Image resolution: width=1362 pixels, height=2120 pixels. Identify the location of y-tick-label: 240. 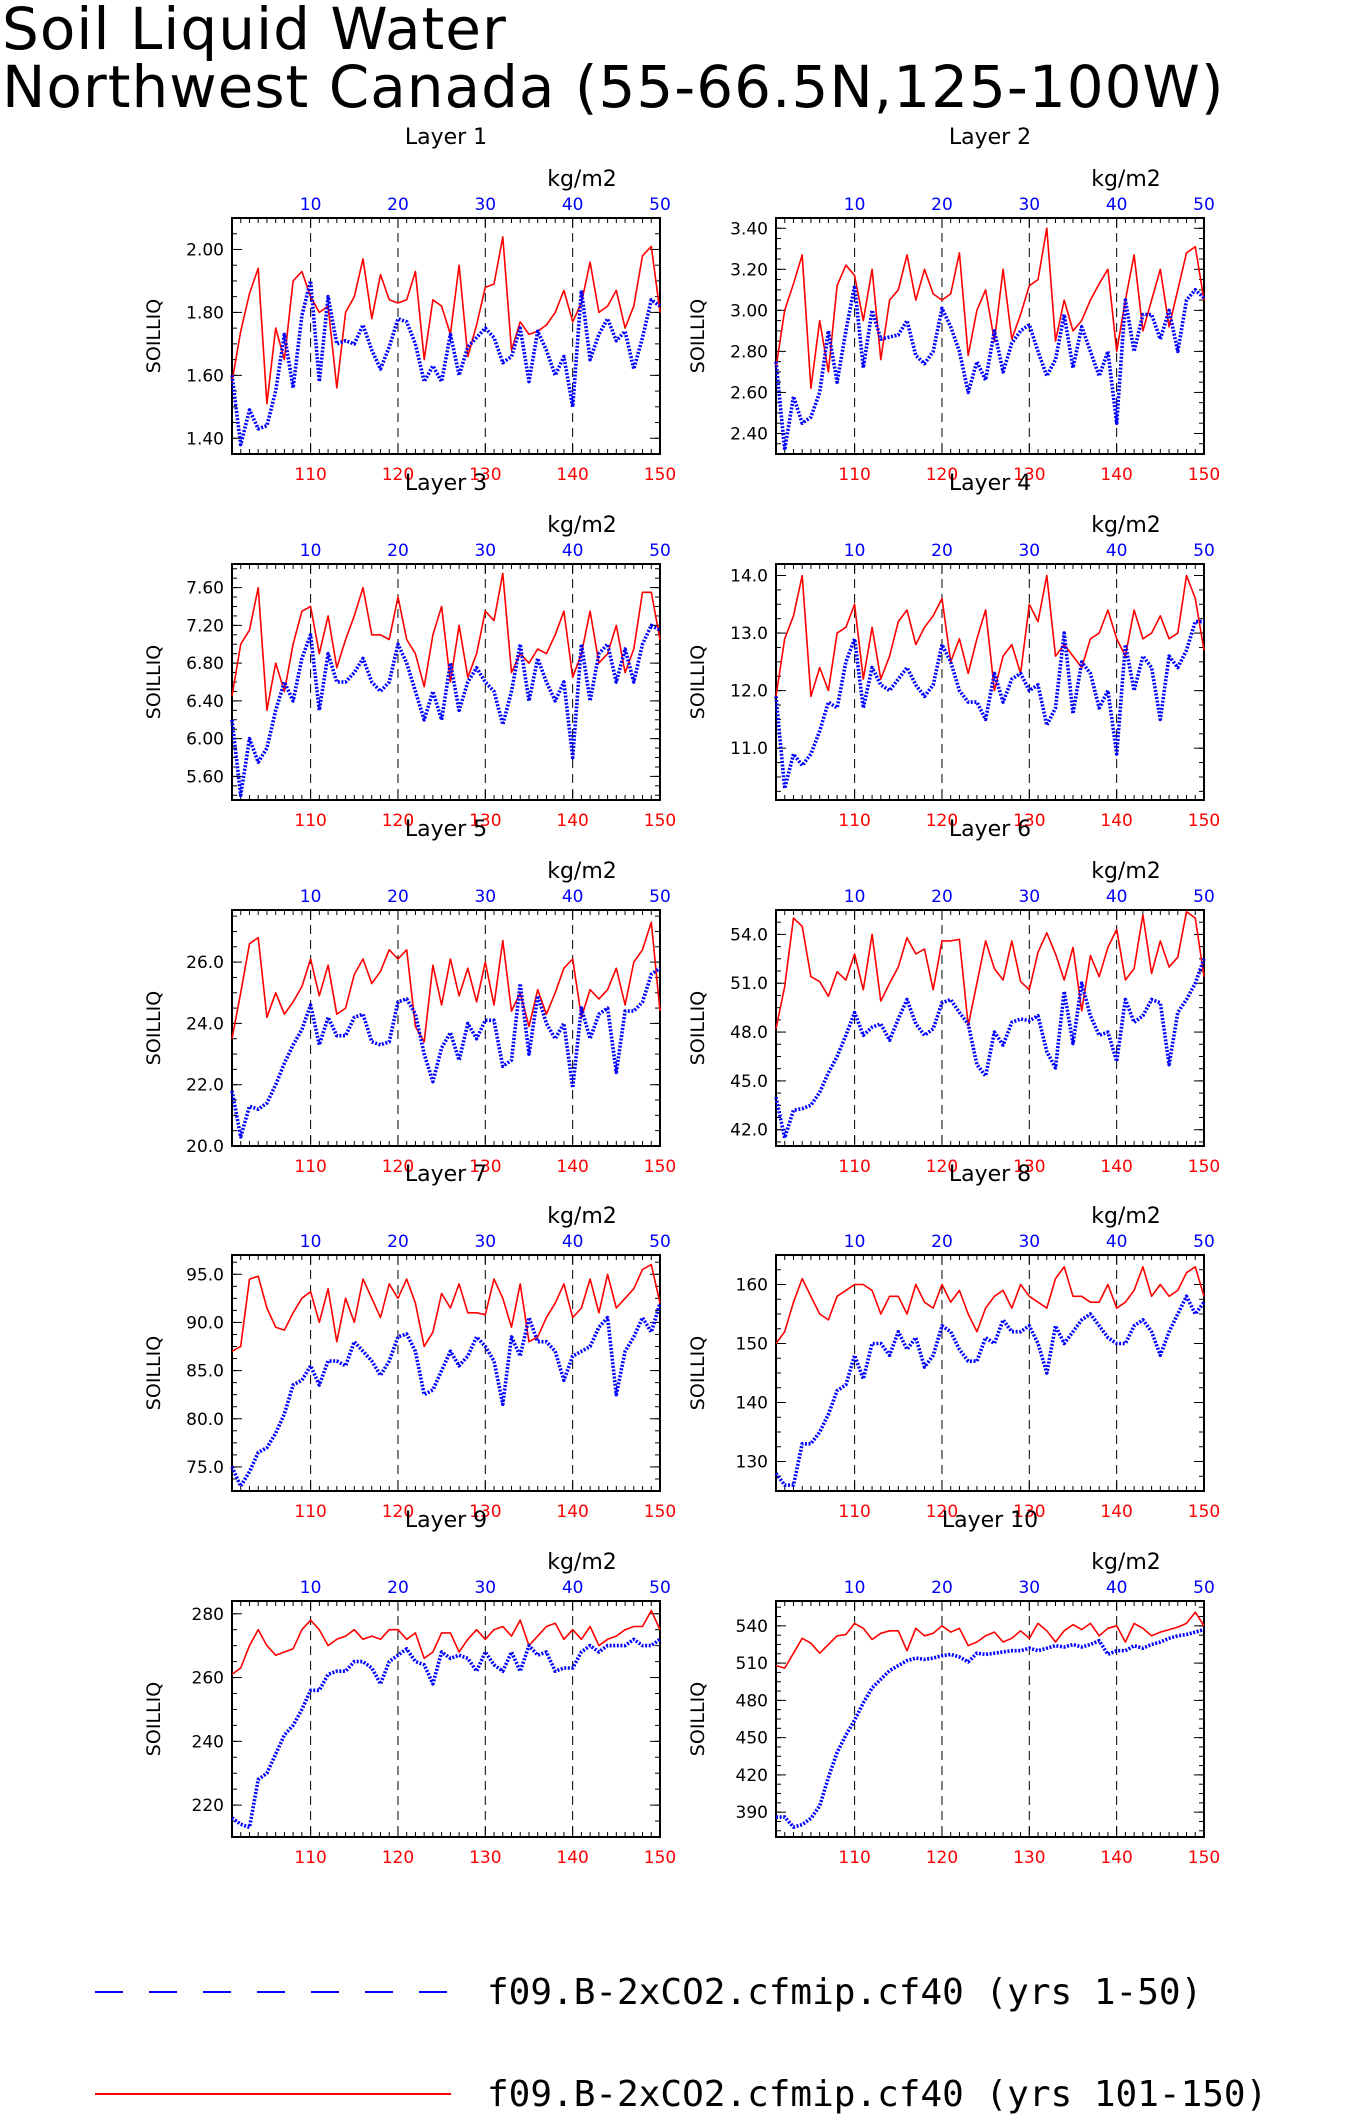
(208, 1742).